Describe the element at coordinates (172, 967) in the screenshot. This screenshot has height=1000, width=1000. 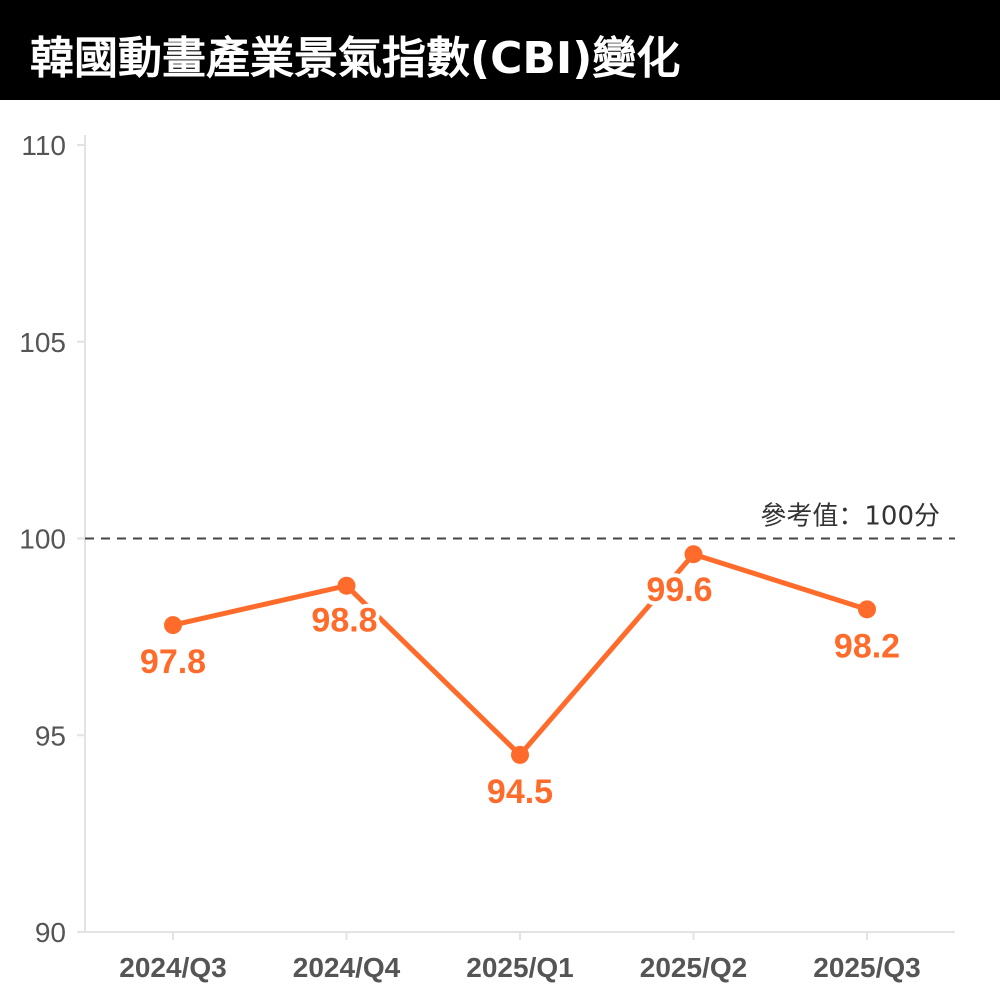
I see `x-tick-label: 2024/Q3` at that location.